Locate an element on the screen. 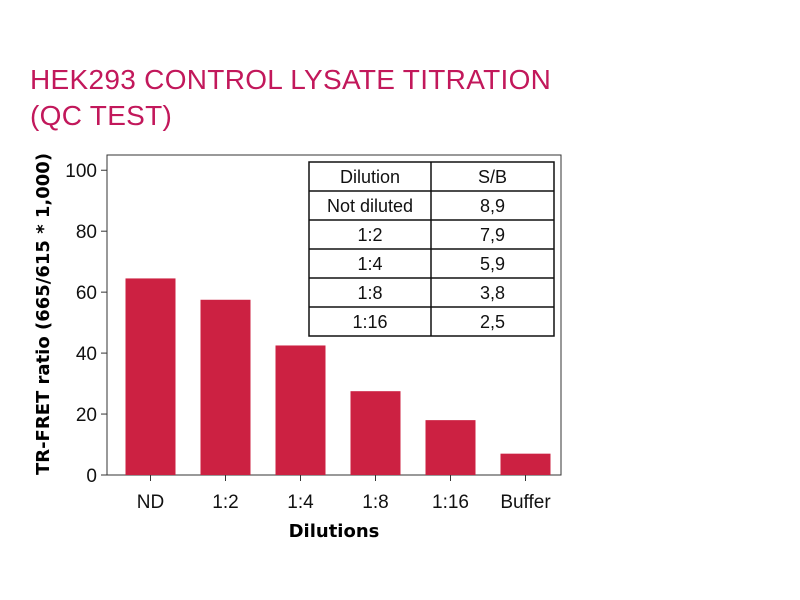 The width and height of the screenshot is (800, 600). x-tick-label: ND is located at coordinates (150, 502).